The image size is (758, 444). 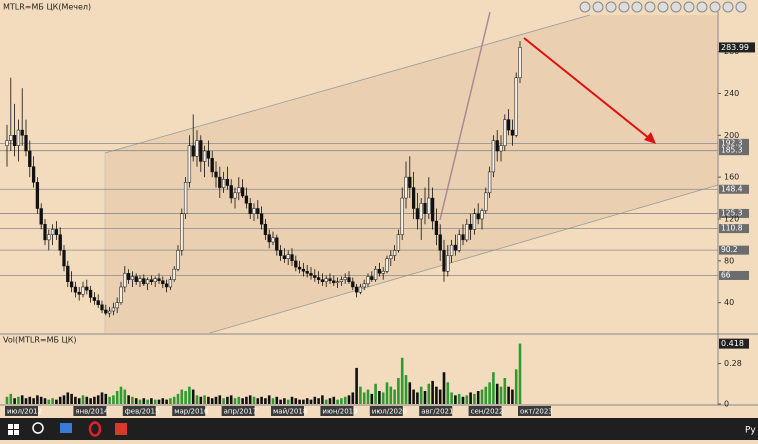 I want to click on x-tick-label: окт/2023, so click(x=536, y=412).